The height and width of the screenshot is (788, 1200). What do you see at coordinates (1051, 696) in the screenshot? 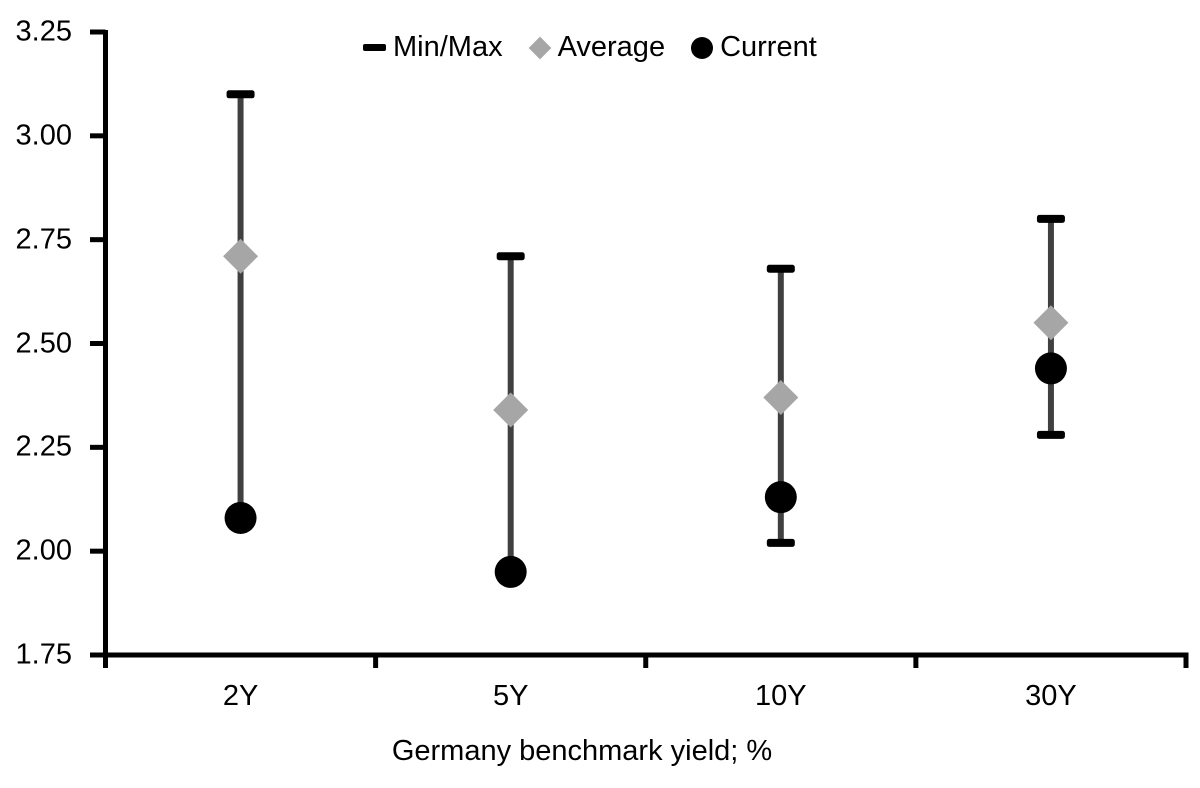
I see `x-tick-label-30y: 30Y` at bounding box center [1051, 696].